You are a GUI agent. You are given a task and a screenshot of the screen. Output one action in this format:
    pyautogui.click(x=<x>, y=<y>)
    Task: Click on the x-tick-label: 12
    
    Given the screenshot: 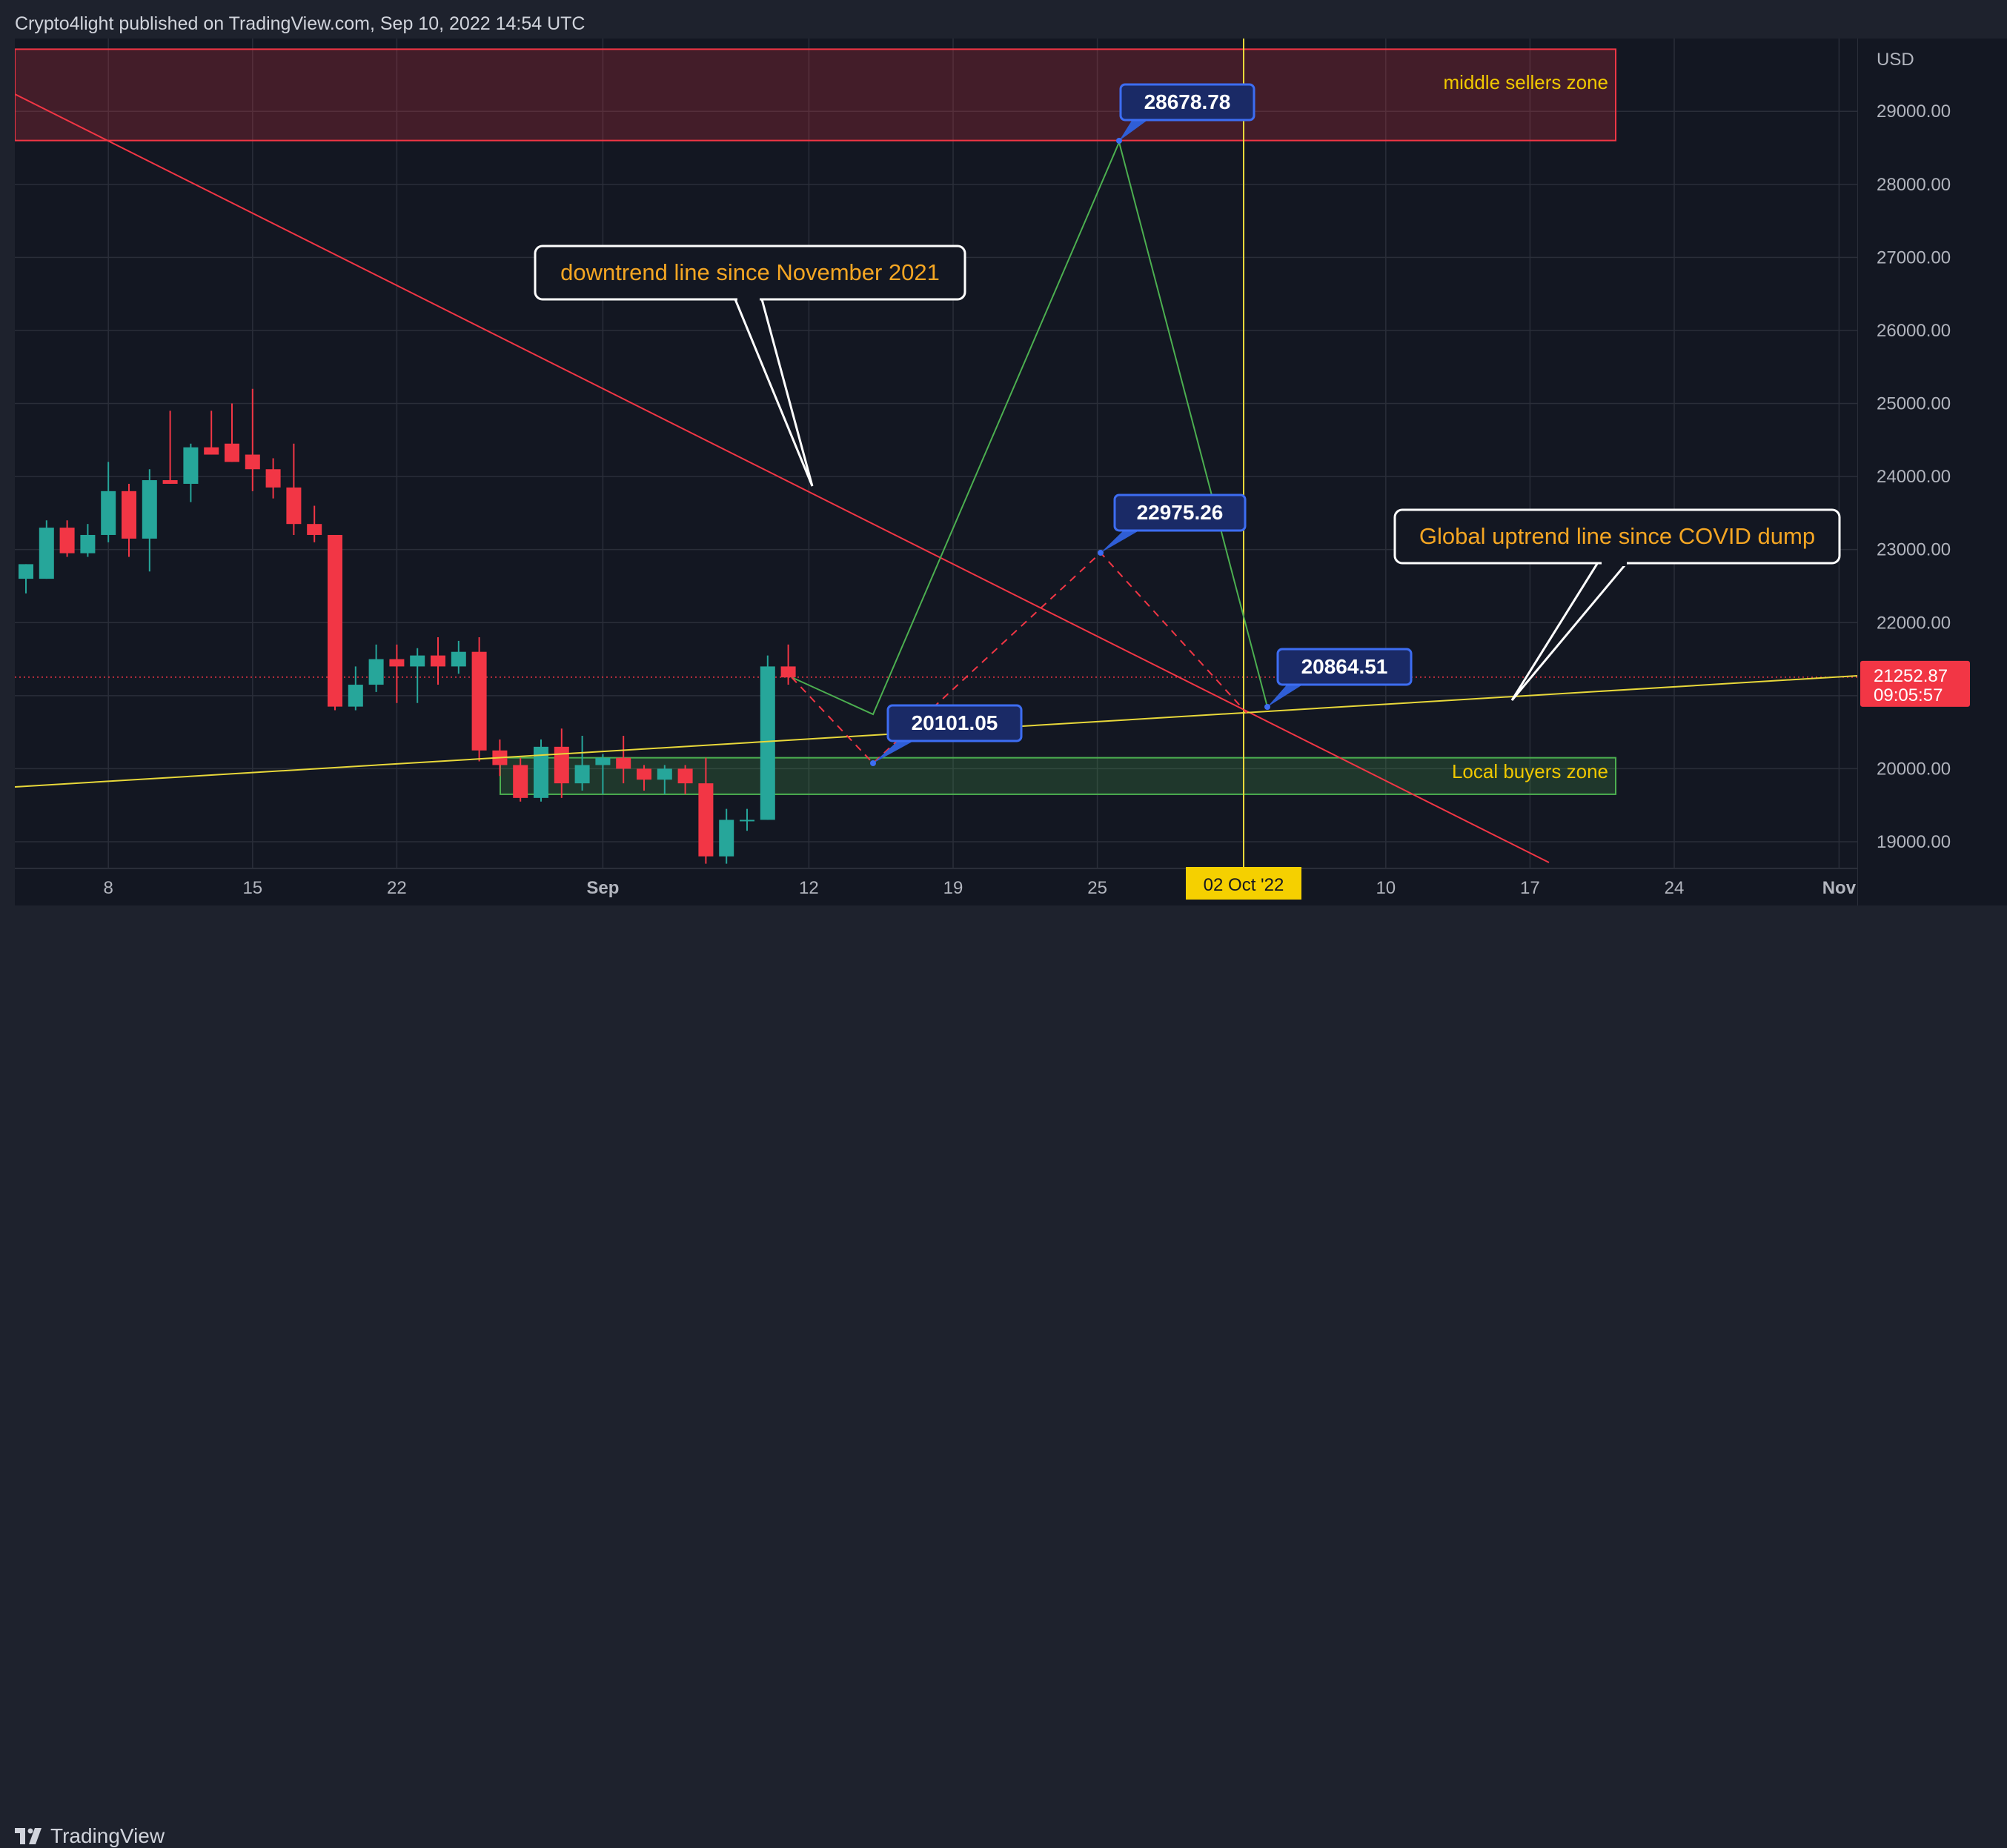 What is the action you would take?
    pyautogui.click(x=809, y=888)
    